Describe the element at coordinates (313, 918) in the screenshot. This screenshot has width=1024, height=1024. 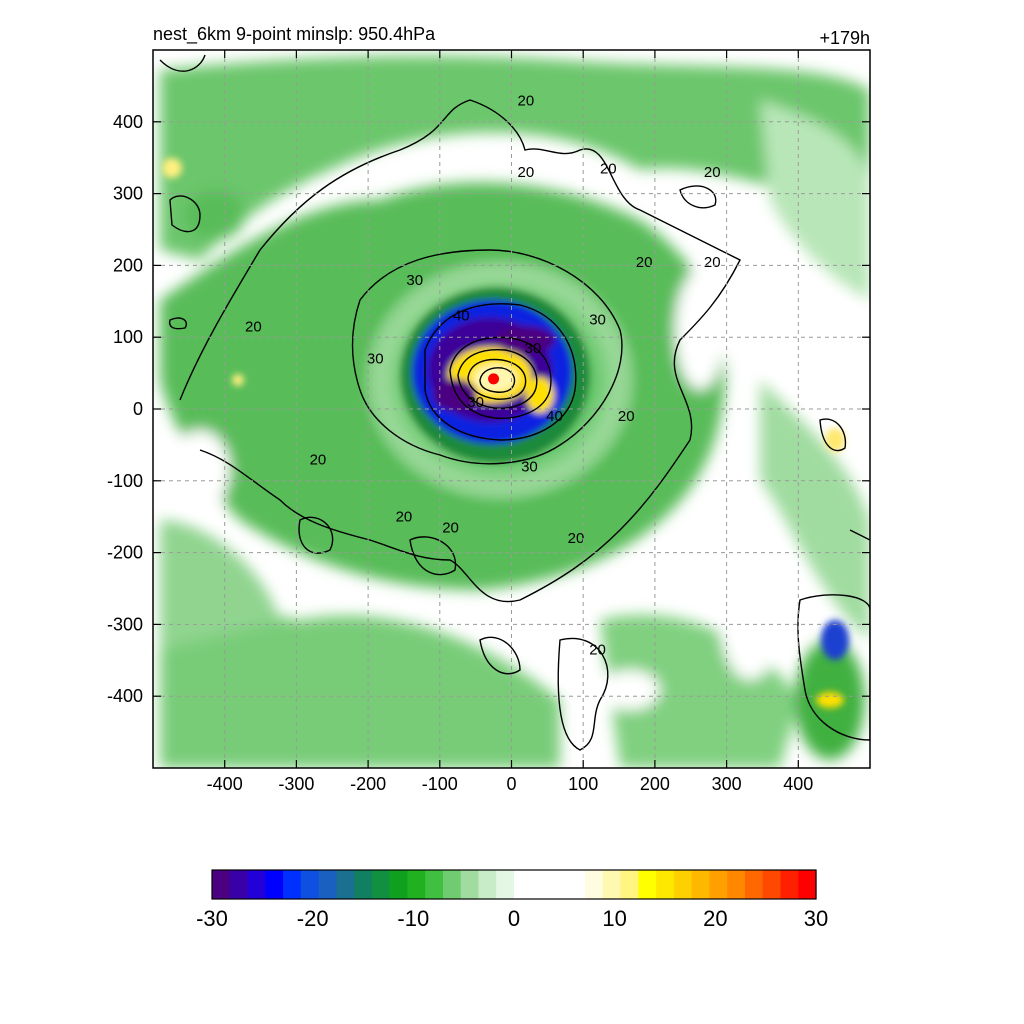
I see `colorbar-tick-label: -20` at that location.